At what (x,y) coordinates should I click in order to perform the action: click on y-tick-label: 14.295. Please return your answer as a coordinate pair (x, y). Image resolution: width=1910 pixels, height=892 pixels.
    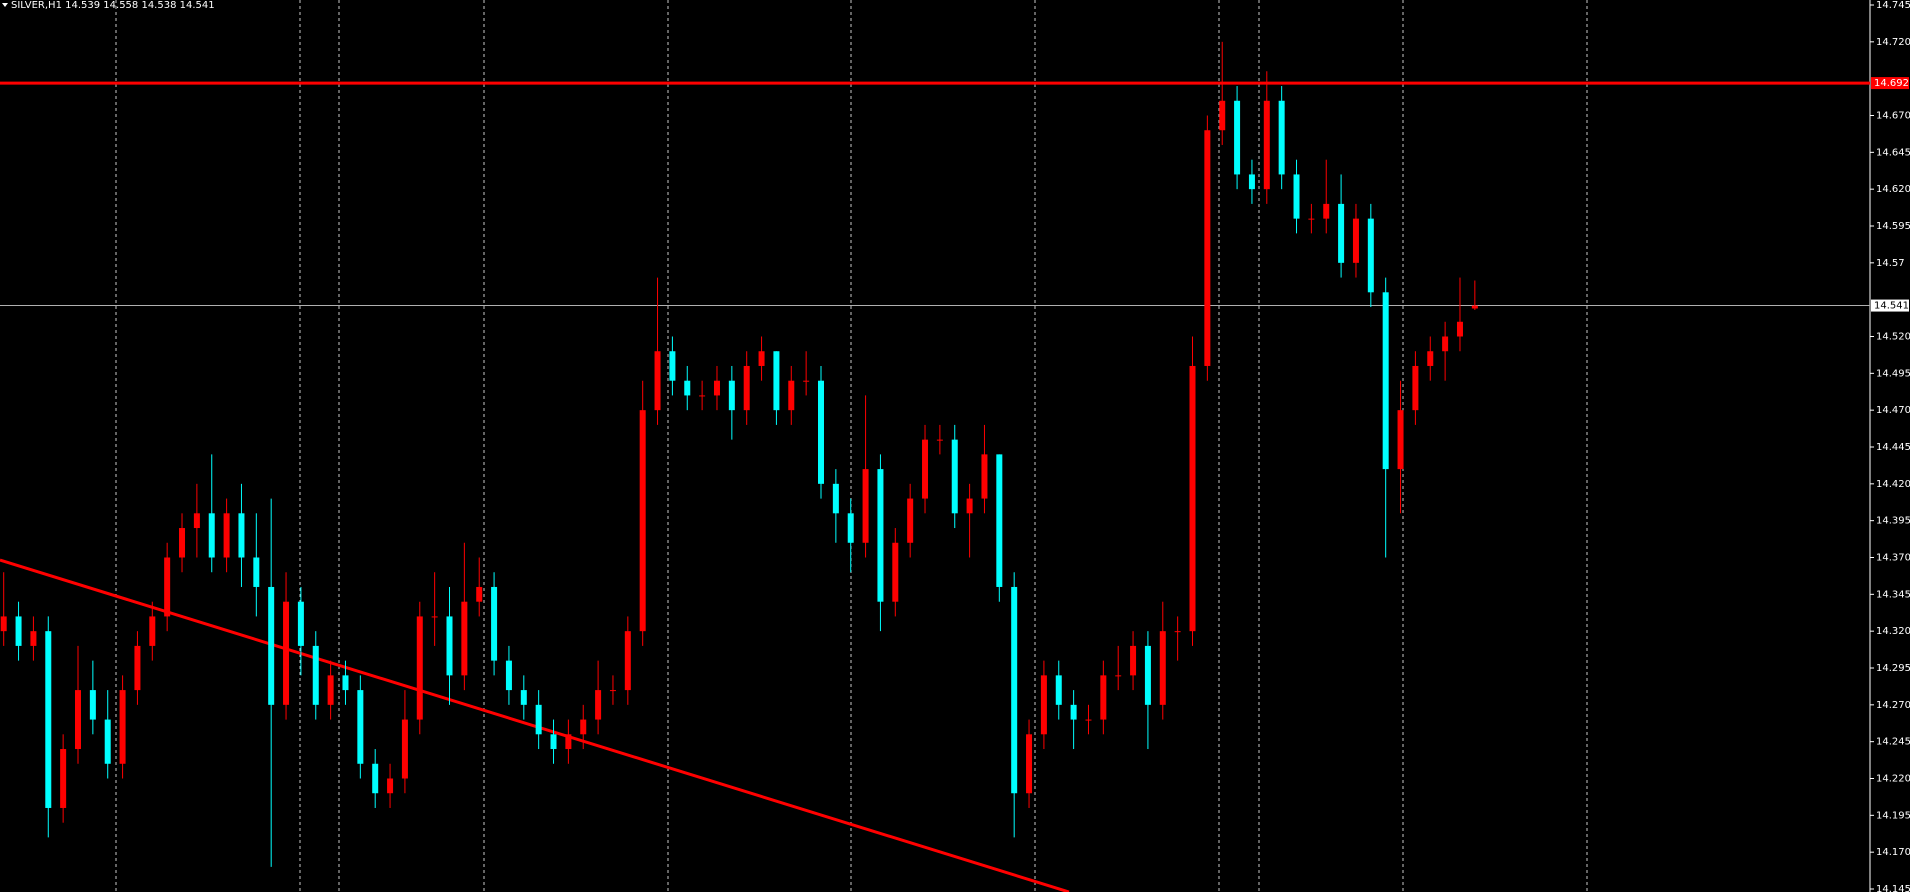
    Looking at the image, I should click on (1893, 668).